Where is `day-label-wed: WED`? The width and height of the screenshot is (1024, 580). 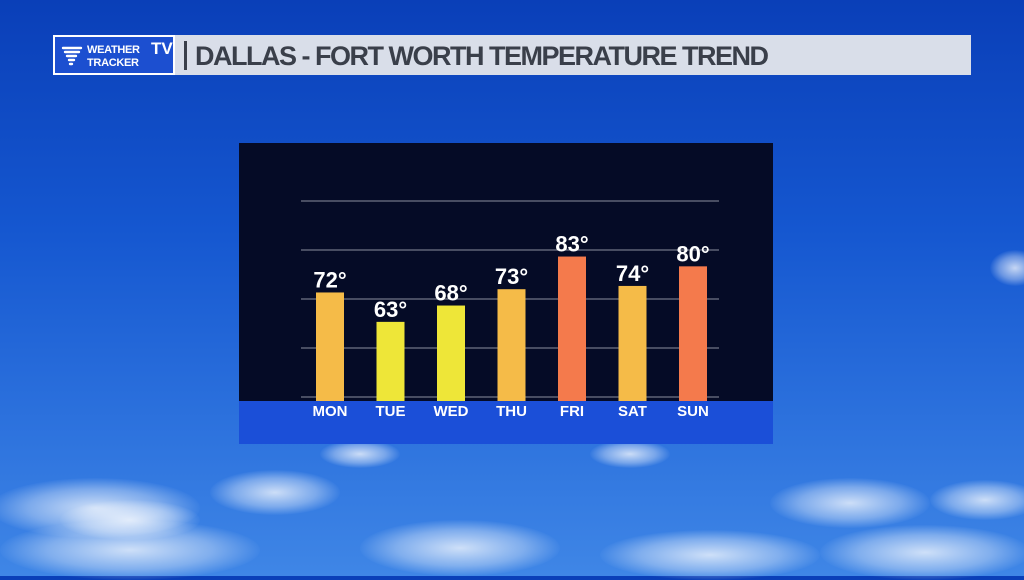
day-label-wed: WED is located at coordinates (451, 411).